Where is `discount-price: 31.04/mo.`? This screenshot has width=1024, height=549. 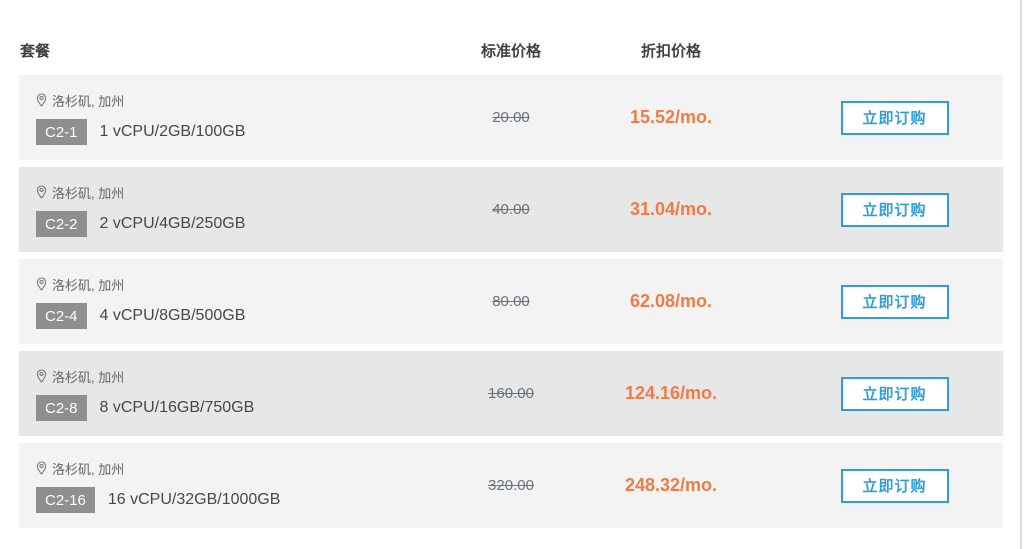
discount-price: 31.04/mo. is located at coordinates (671, 209).